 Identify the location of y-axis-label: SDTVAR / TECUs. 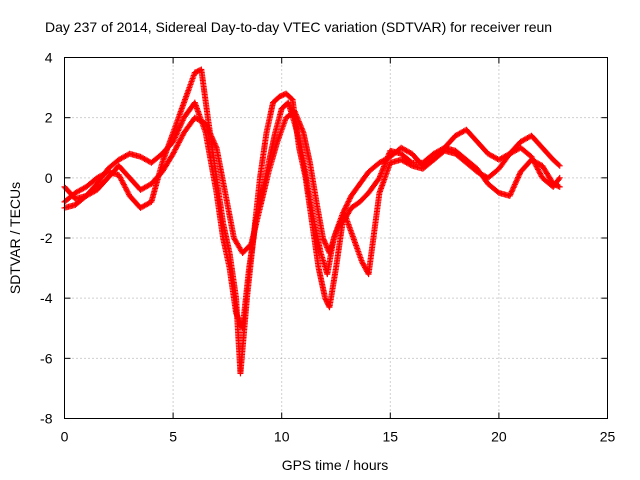
(15, 238).